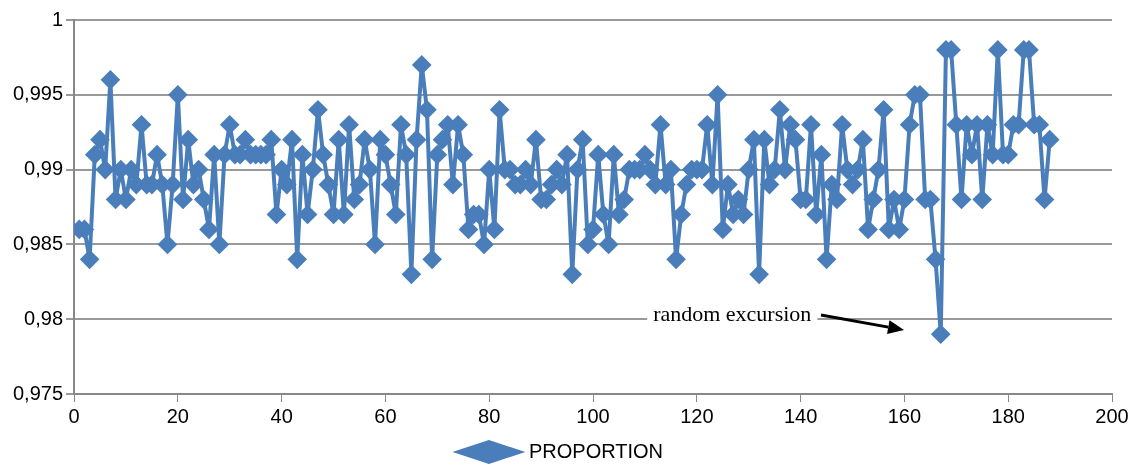 Image resolution: width=1132 pixels, height=472 pixels. I want to click on annotation: random excursion, so click(732, 314).